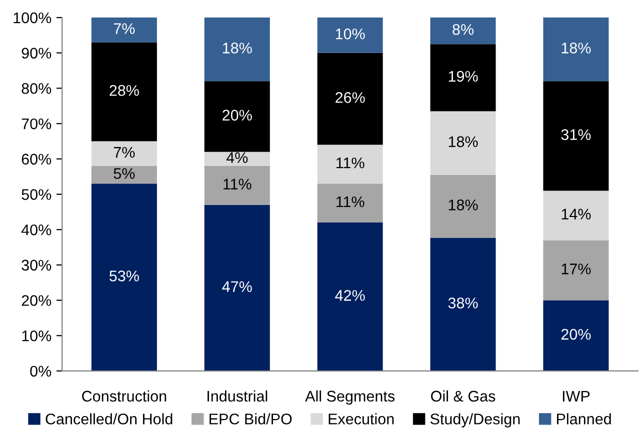 This screenshot has width=640, height=439. I want to click on legend-label: EPC Bid/PO, so click(251, 418).